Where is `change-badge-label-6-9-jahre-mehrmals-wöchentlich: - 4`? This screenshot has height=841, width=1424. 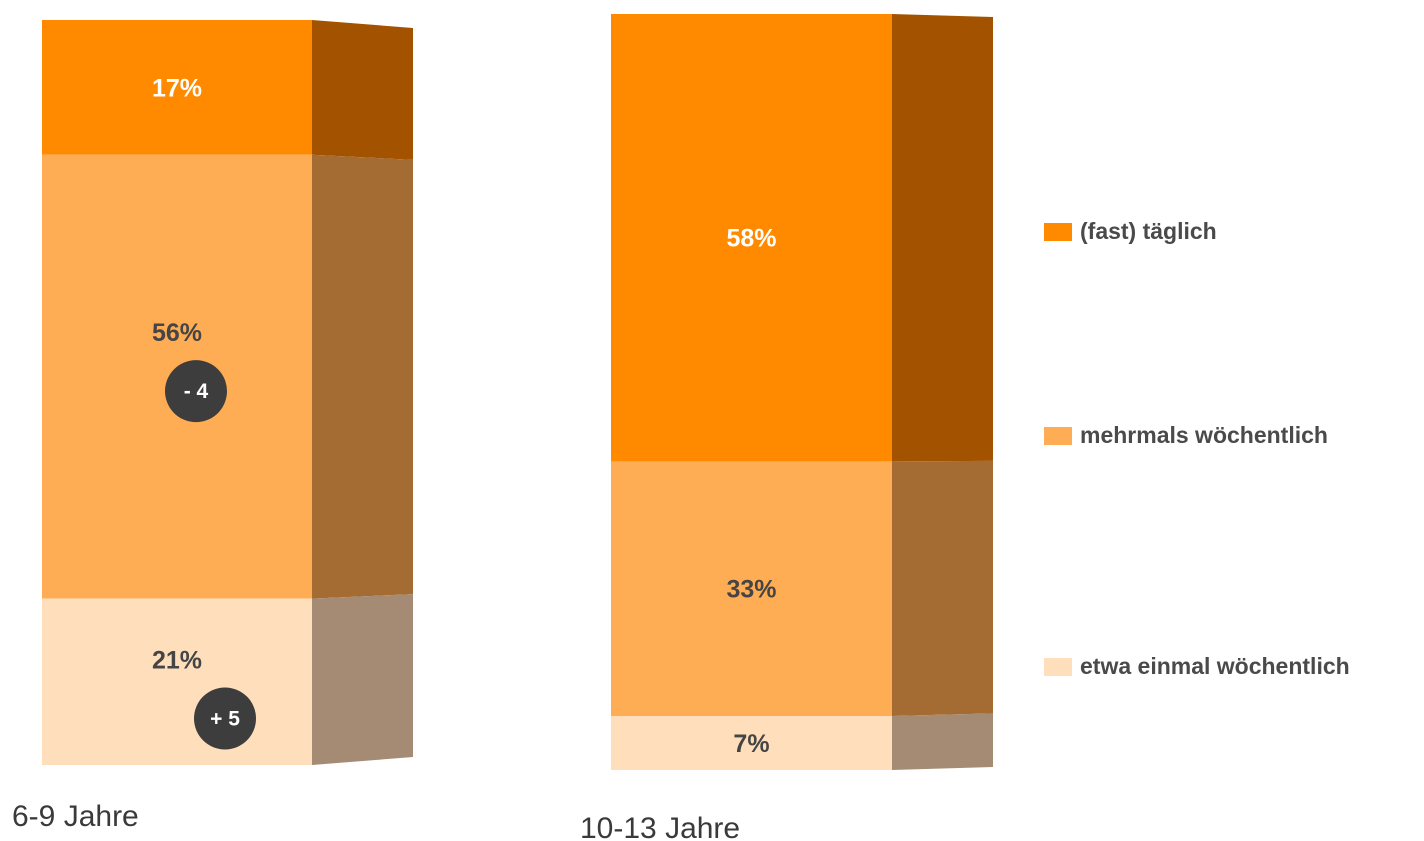 change-badge-label-6-9-jahre-mehrmals-wöchentlich: - 4 is located at coordinates (196, 391).